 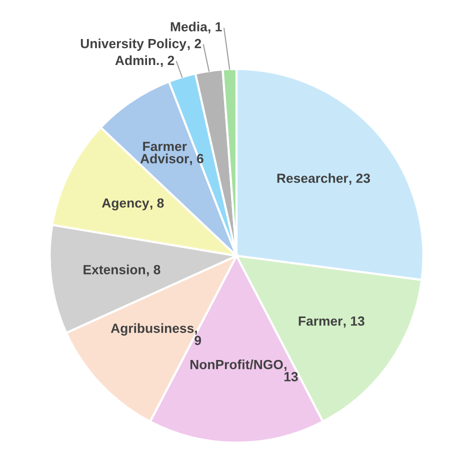 I want to click on slice-label: Agribusiness, so click(x=152, y=329).